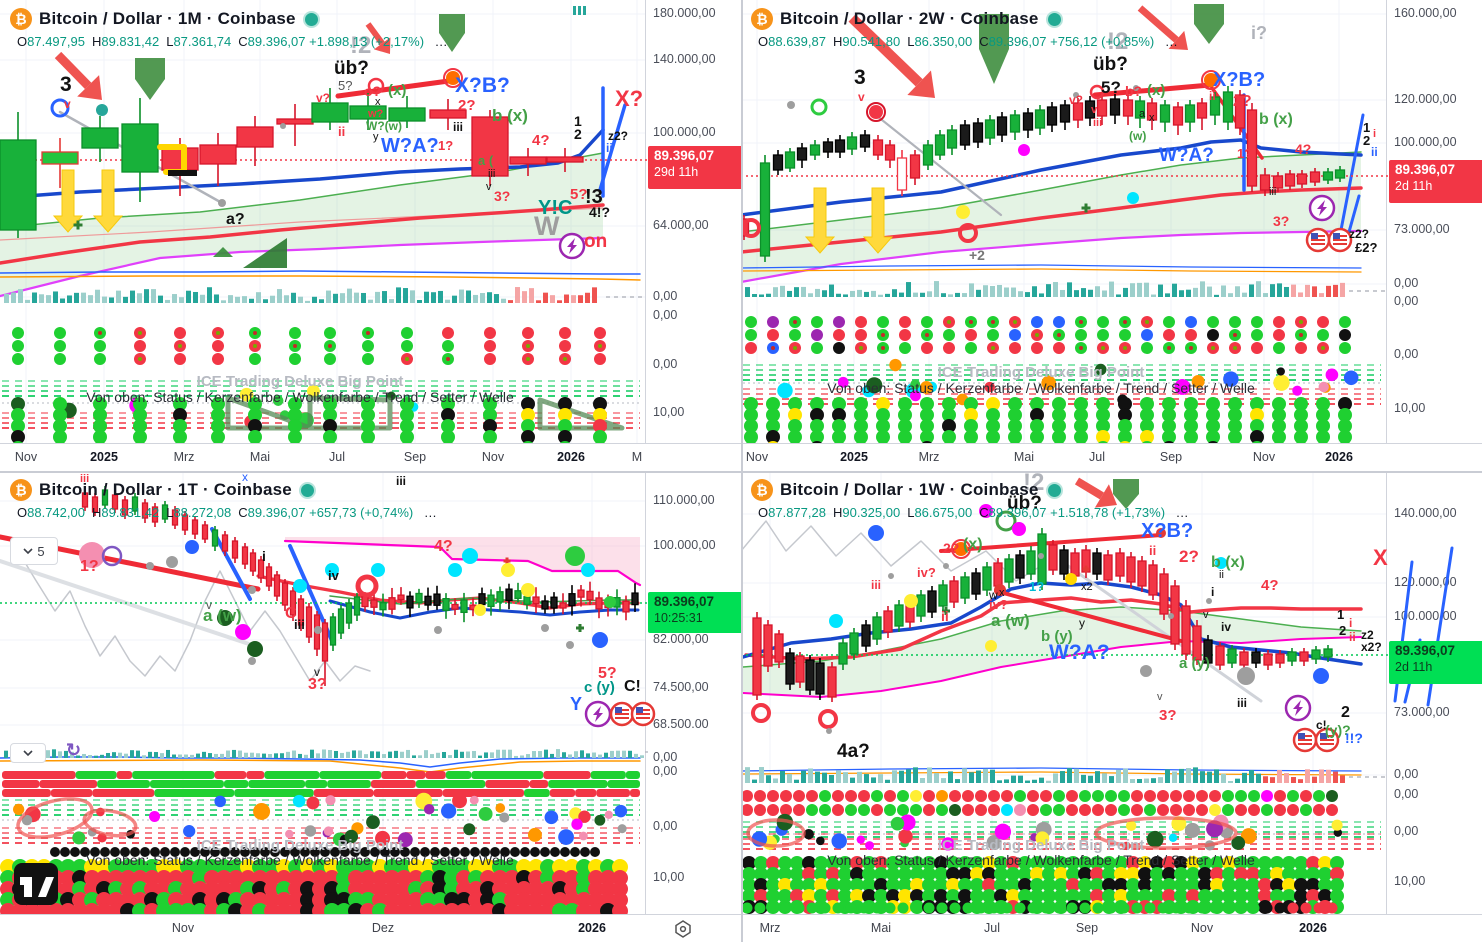  I want to click on wave-count-dropdown: 5, so click(34, 551).